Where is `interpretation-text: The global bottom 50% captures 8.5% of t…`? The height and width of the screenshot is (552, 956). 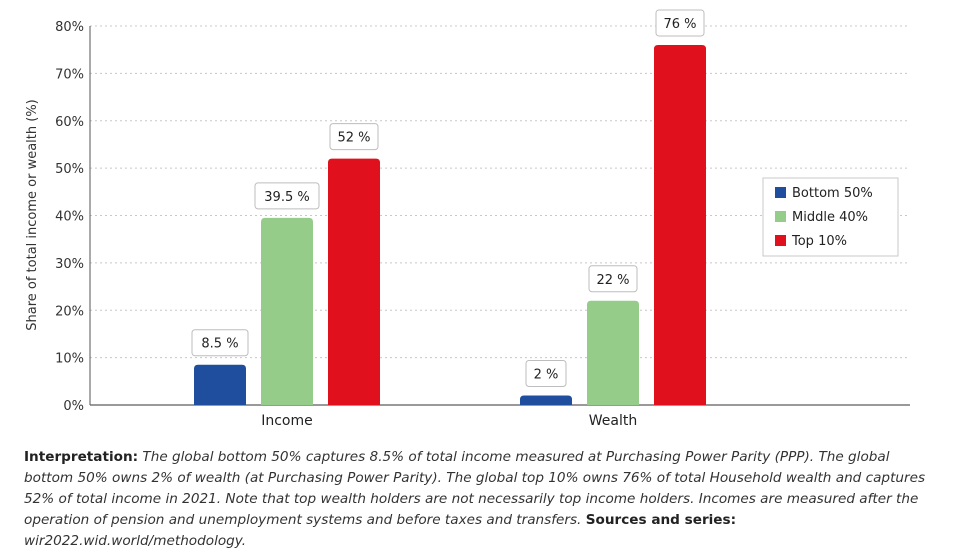 interpretation-text: The global bottom 50% captures 8.5% of t… is located at coordinates (475, 488).